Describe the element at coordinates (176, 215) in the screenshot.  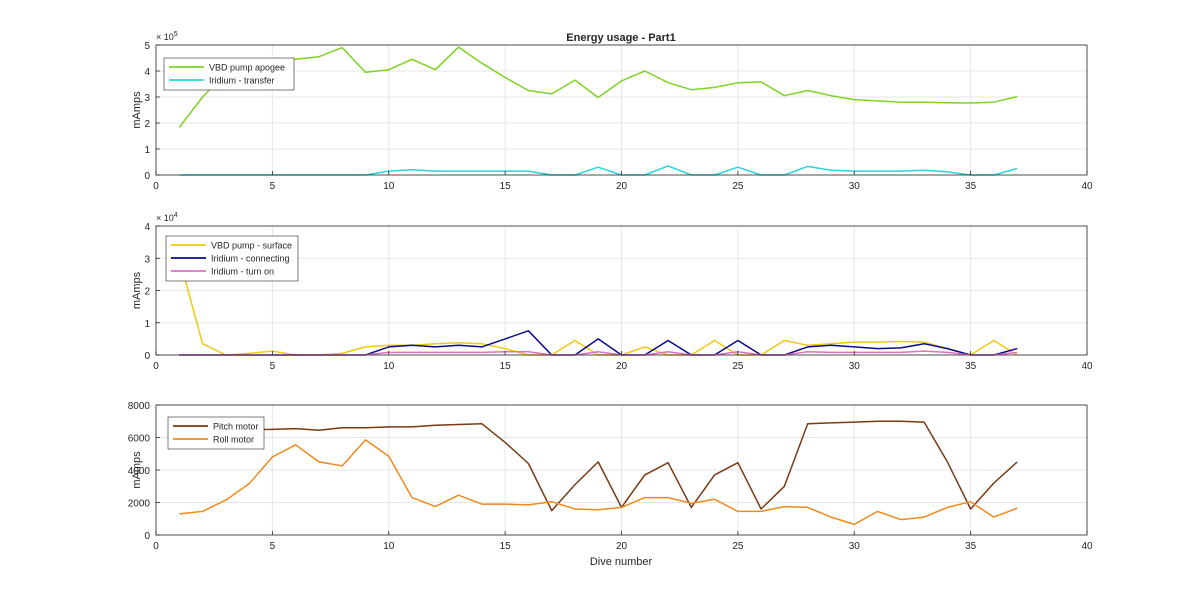
I see `y-exponent-power: 4` at that location.